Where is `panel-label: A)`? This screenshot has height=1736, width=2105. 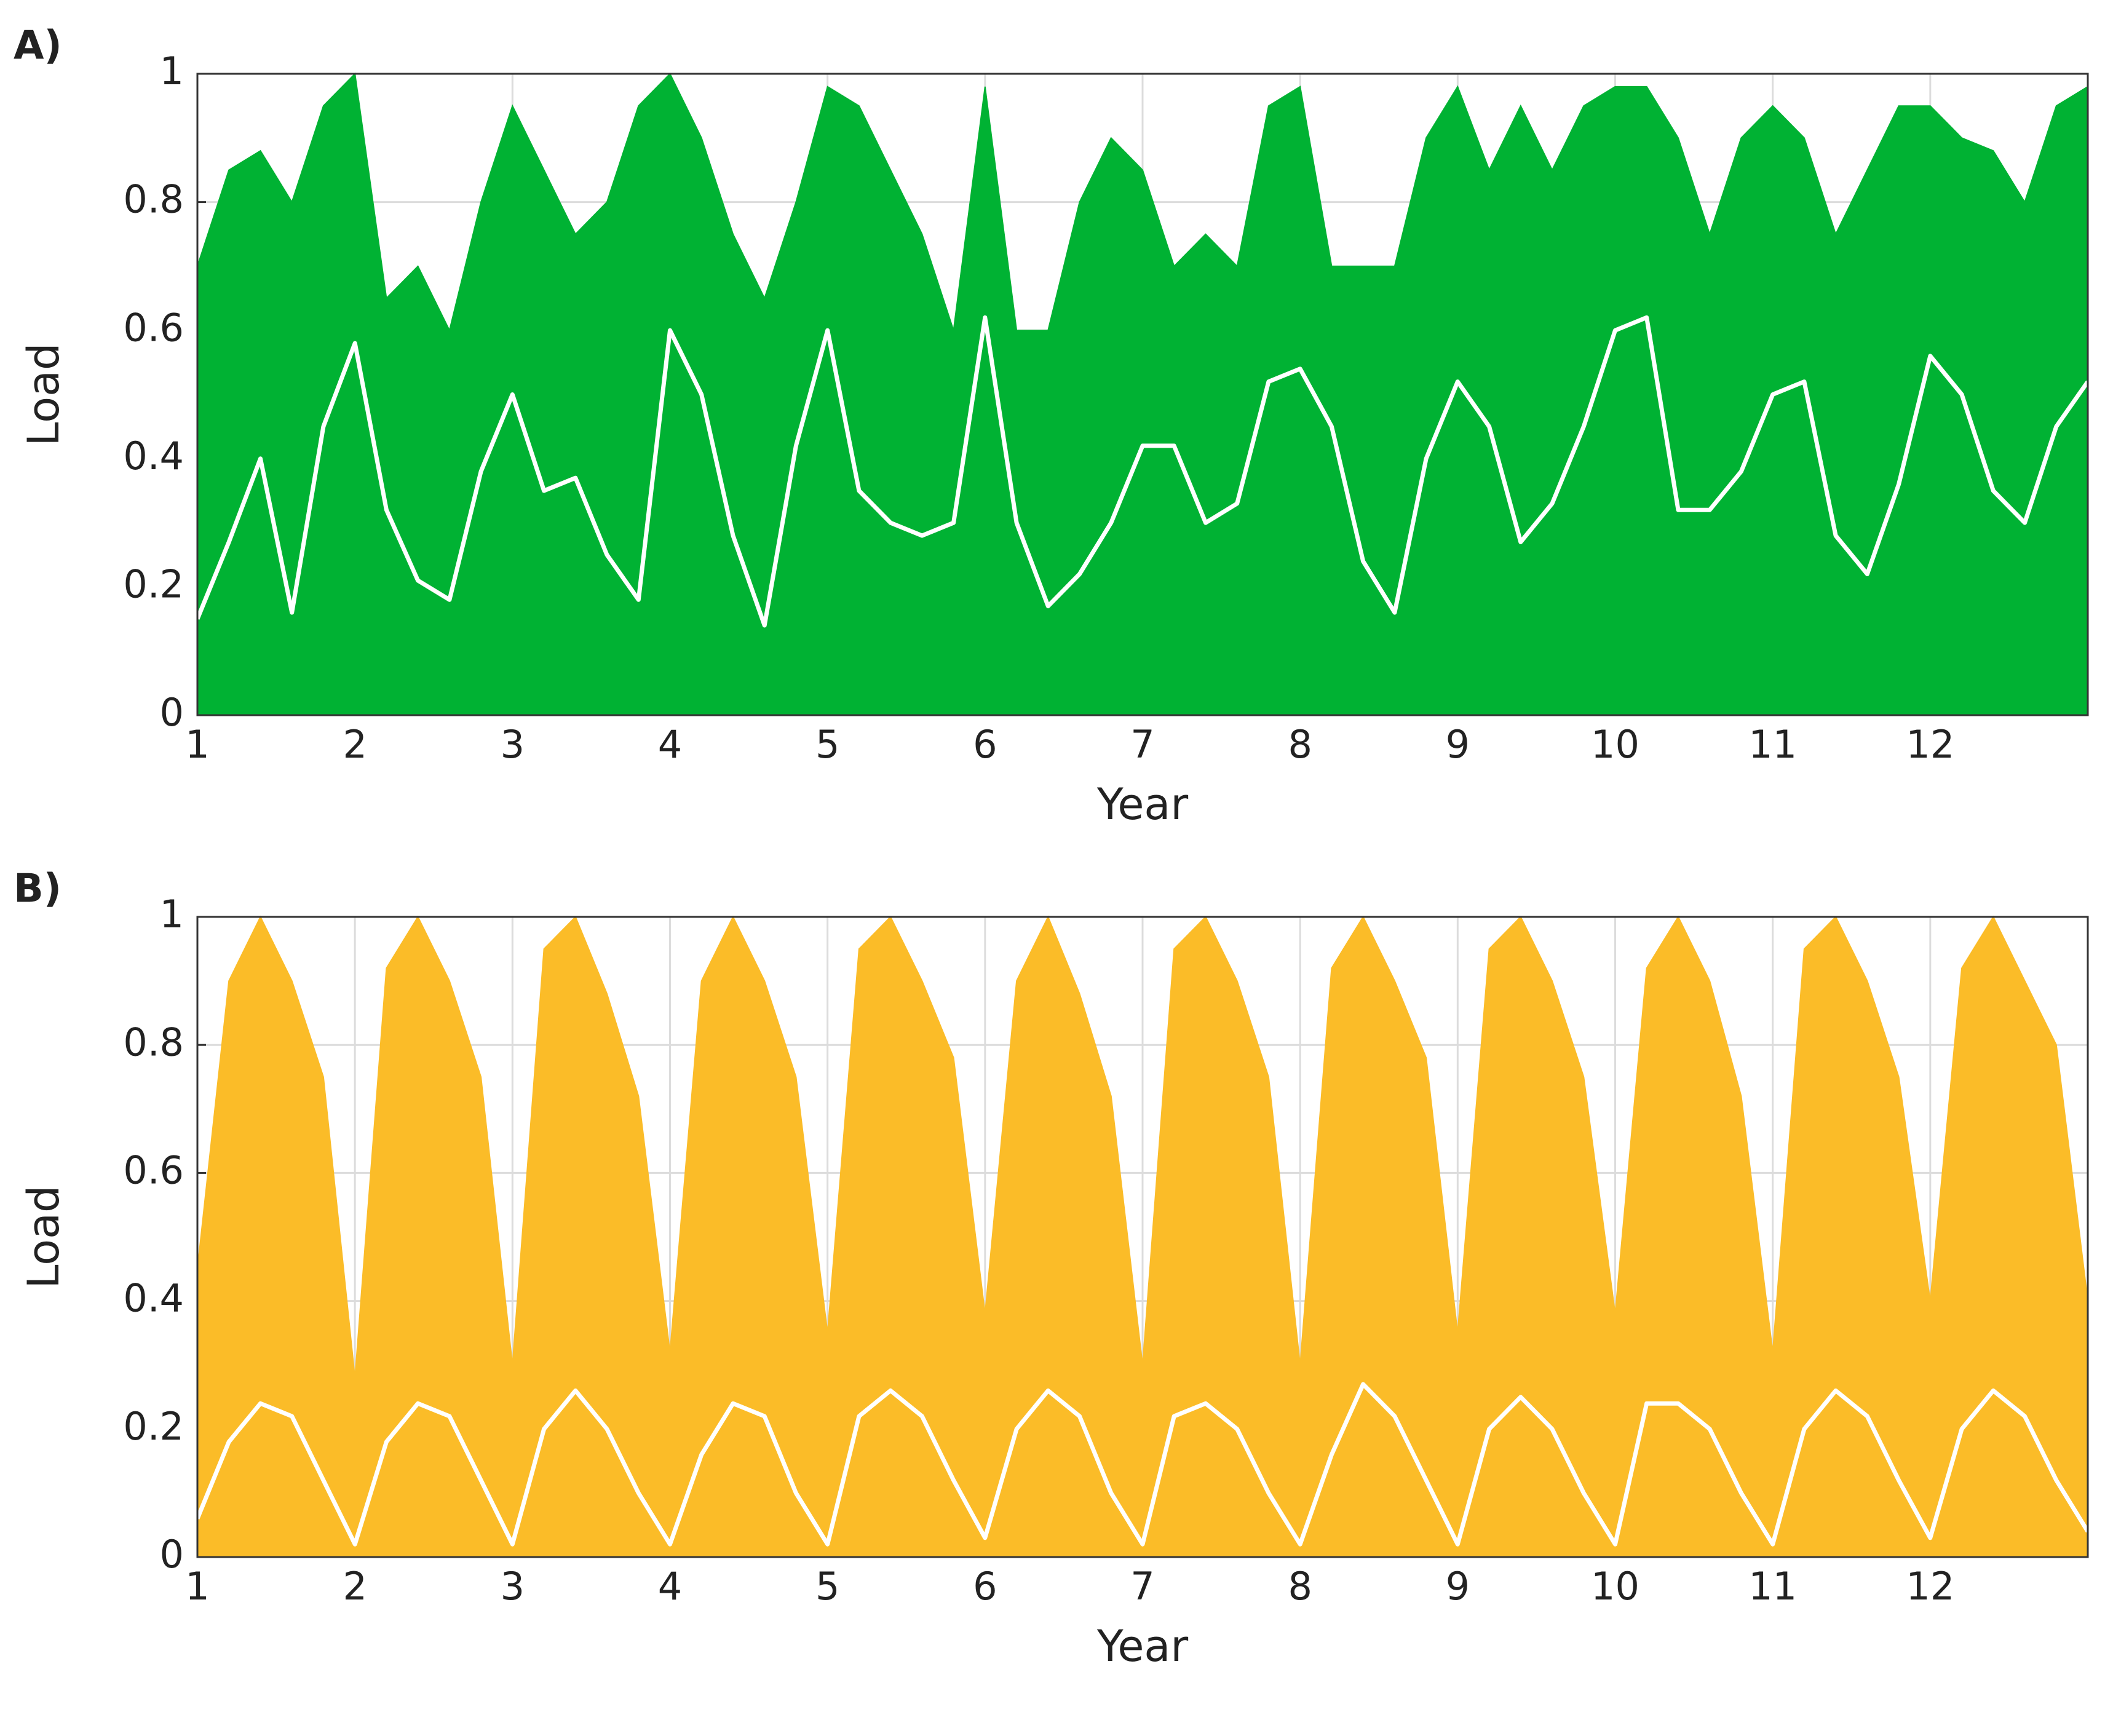 panel-label: A) is located at coordinates (38, 46).